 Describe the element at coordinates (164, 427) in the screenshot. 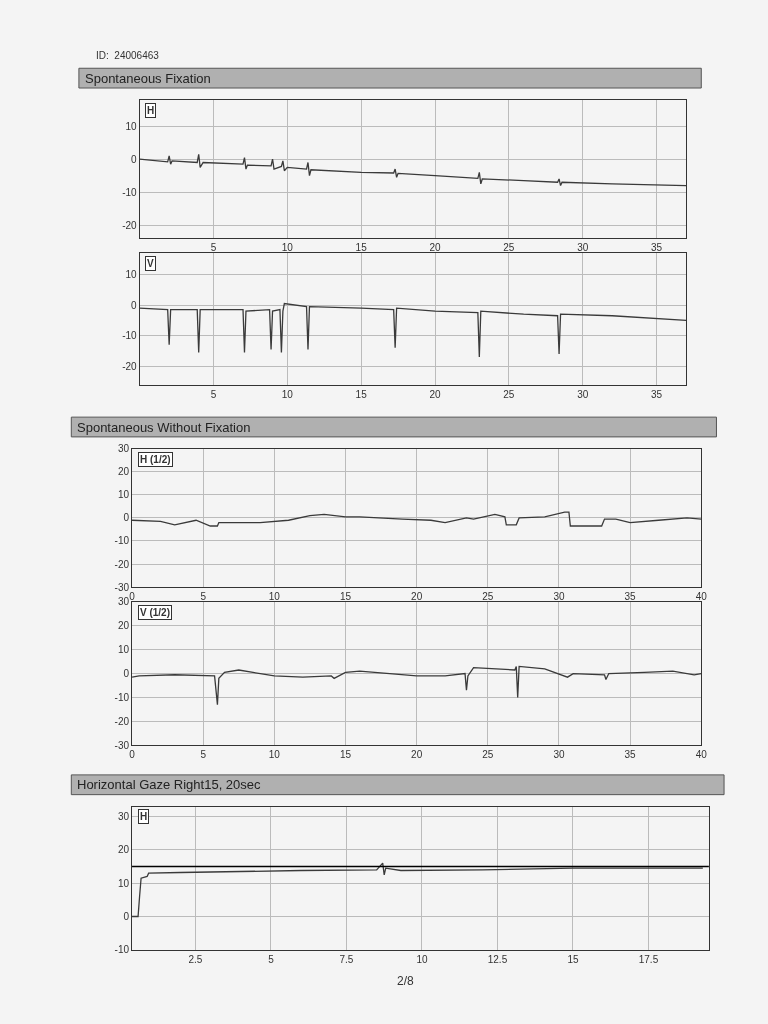

I see `chart-title: Spontaneous Without Fixation` at that location.